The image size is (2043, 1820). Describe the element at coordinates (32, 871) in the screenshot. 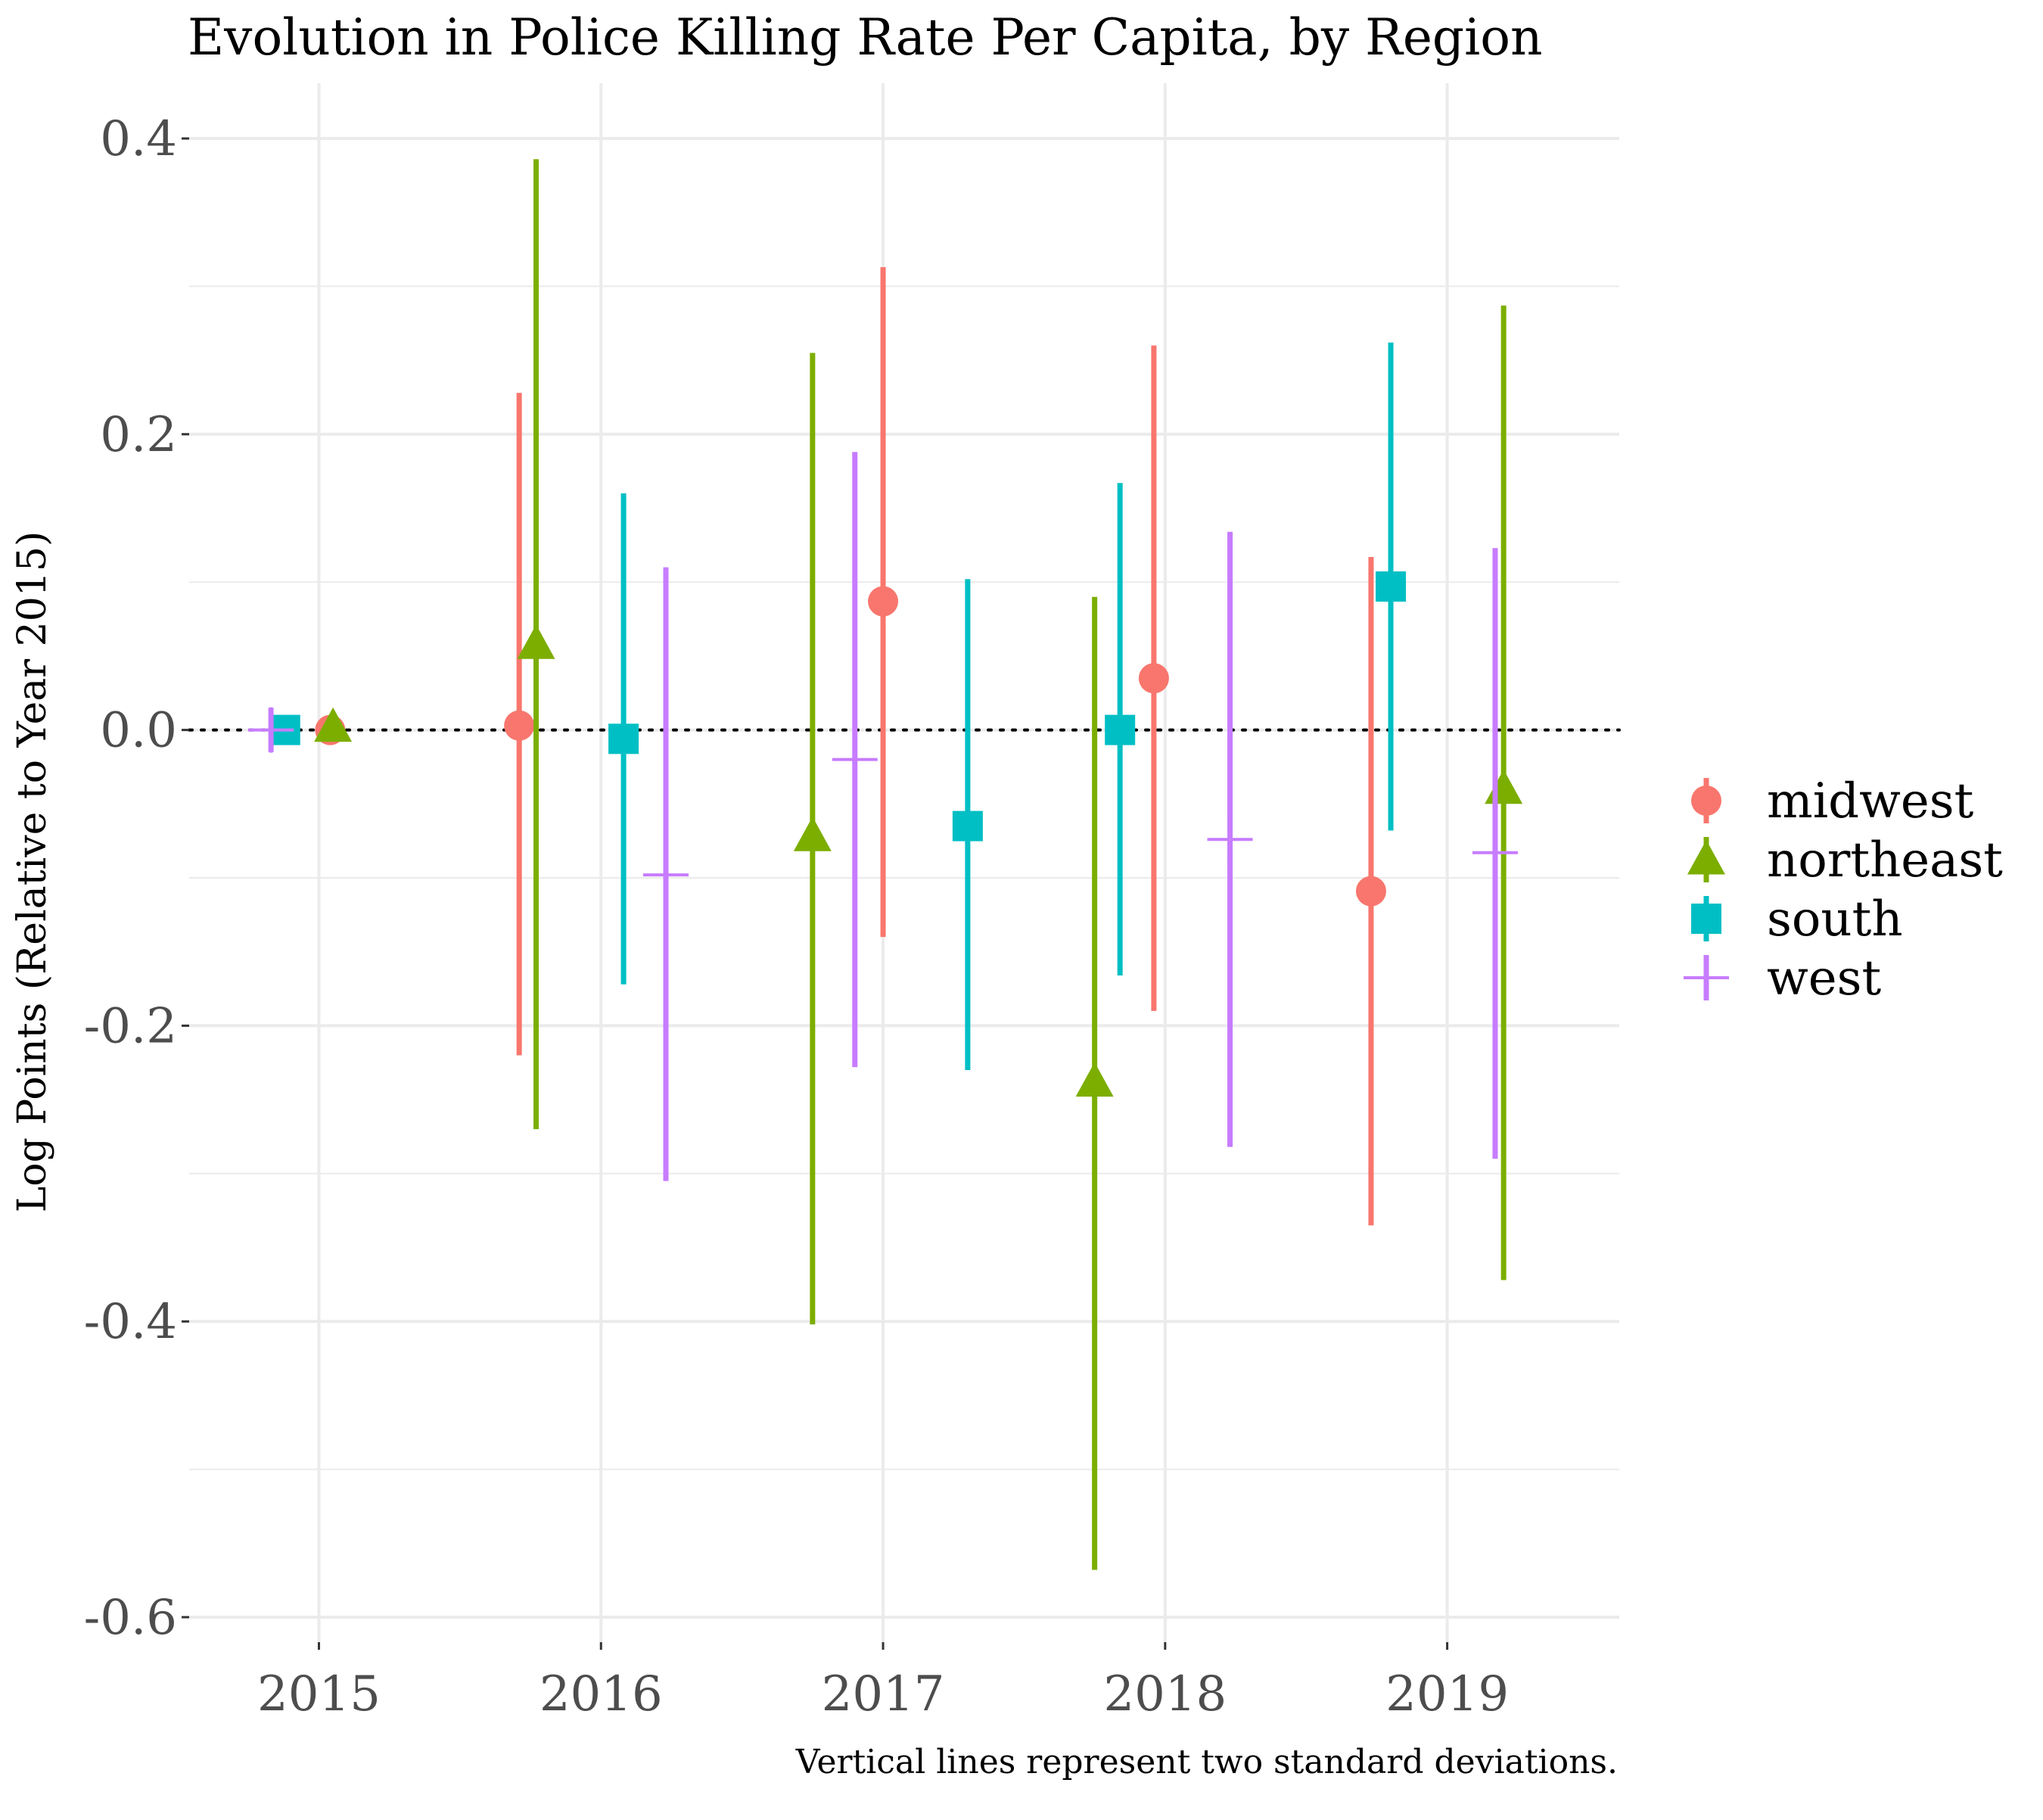

I see `y-axis-title: Log Points (Relative to Year 2015)` at that location.